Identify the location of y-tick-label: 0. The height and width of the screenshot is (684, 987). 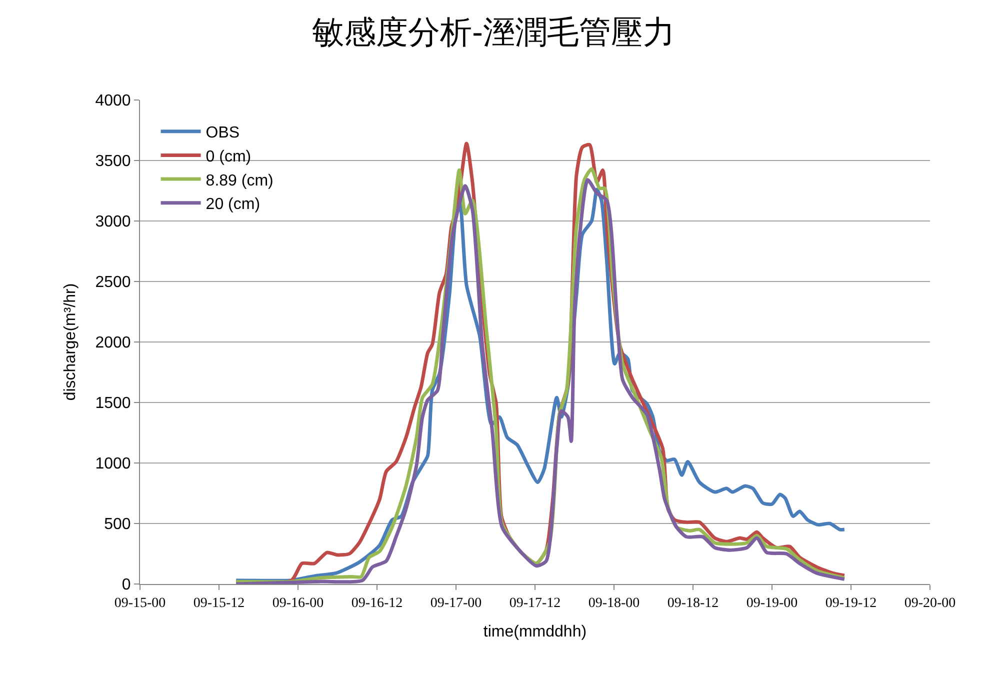
(126, 585).